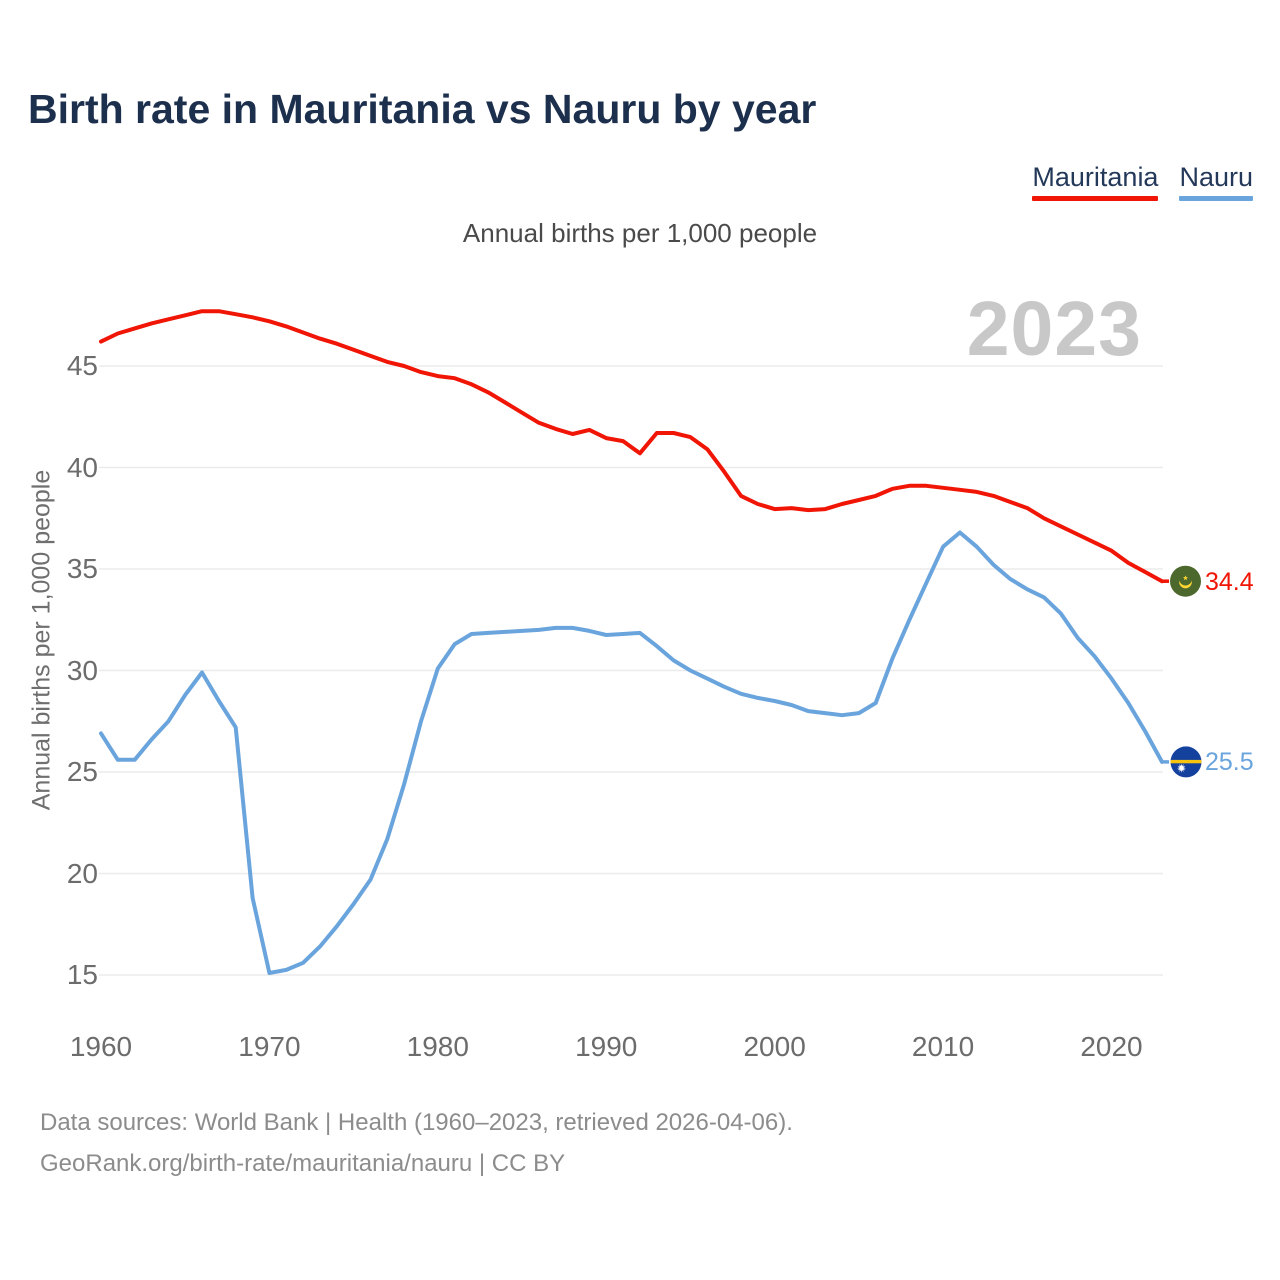 This screenshot has width=1280, height=1280. Describe the element at coordinates (1229, 762) in the screenshot. I see `nauru-end-value: 25.5` at that location.